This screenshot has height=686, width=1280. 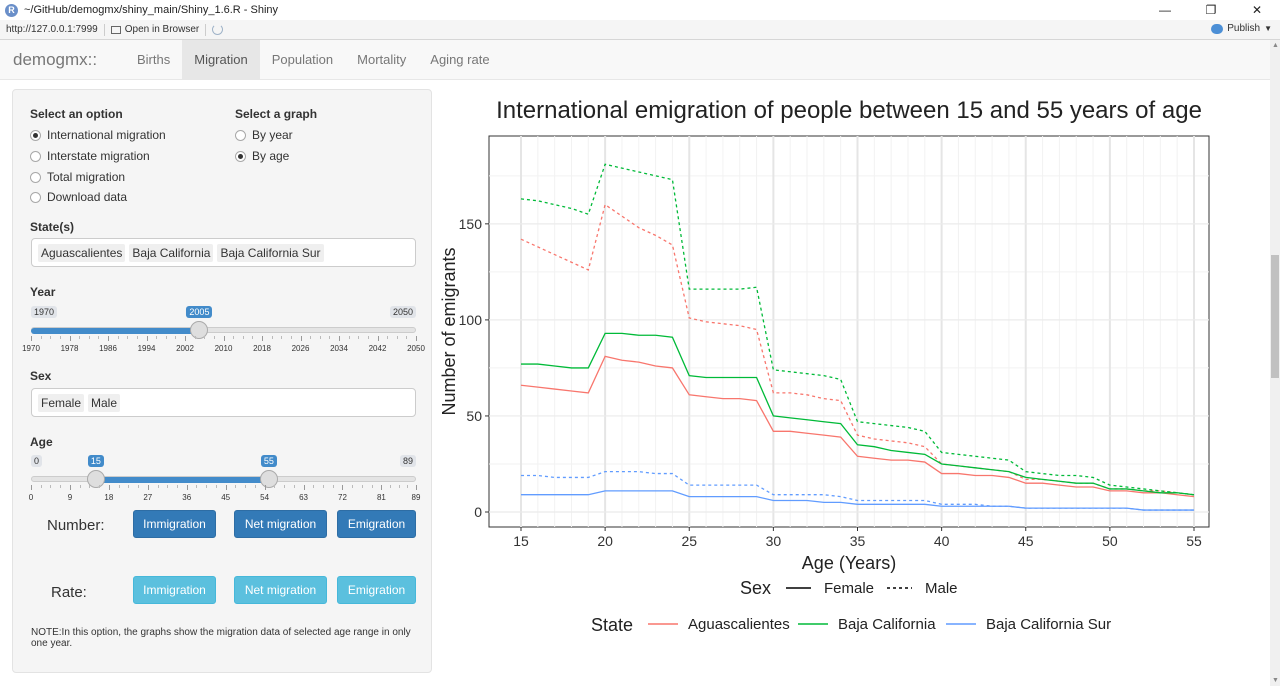 What do you see at coordinates (171, 252) in the screenshot?
I see `state-chip: Baja California` at bounding box center [171, 252].